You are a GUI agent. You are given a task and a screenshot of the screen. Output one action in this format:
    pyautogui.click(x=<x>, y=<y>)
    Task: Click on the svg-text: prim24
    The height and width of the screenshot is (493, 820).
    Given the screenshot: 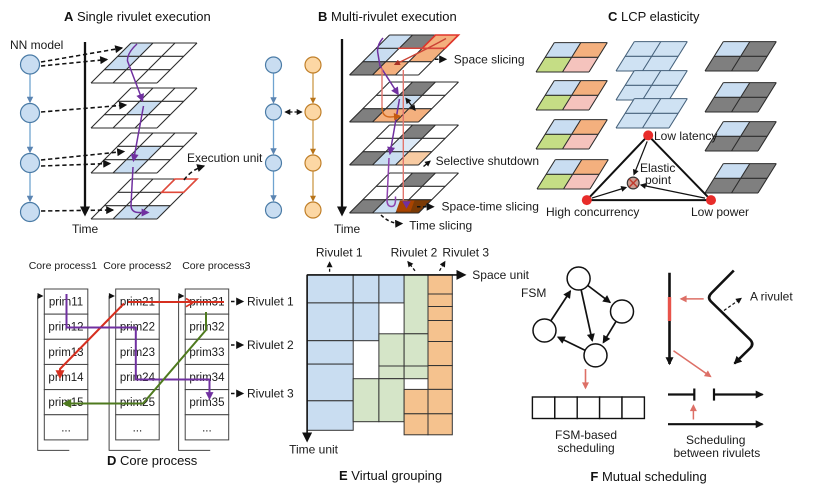 What is the action you would take?
    pyautogui.click(x=138, y=378)
    